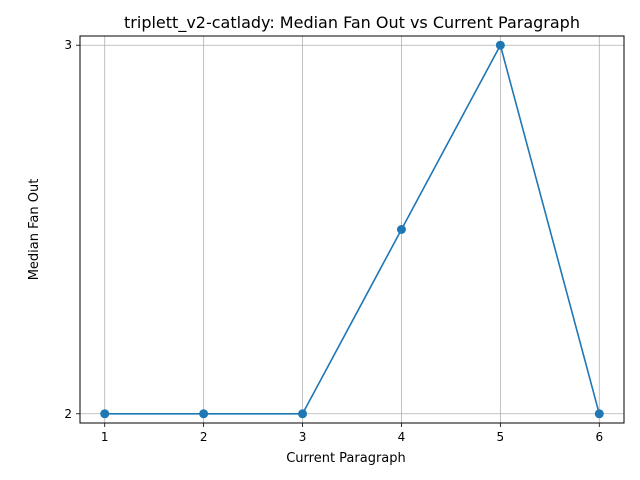 The image size is (640, 480). Describe the element at coordinates (501, 437) in the screenshot. I see `x-tick-label: 5` at that location.